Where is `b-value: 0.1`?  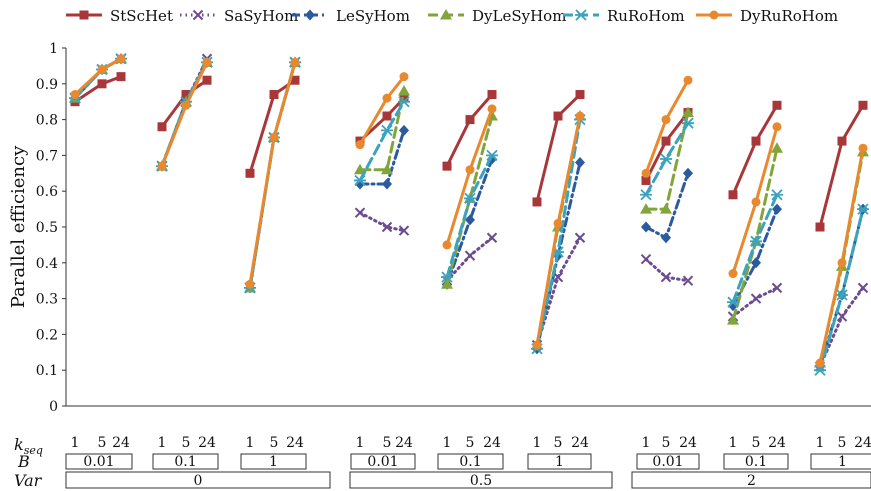
b-value: 0.1 is located at coordinates (756, 462).